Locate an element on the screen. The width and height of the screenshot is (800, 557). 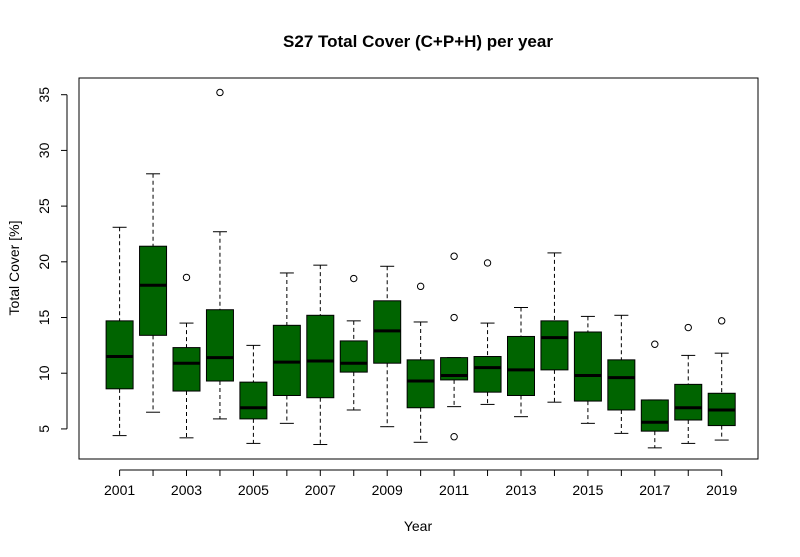
y-tick-label: 35 is located at coordinates (44, 95).